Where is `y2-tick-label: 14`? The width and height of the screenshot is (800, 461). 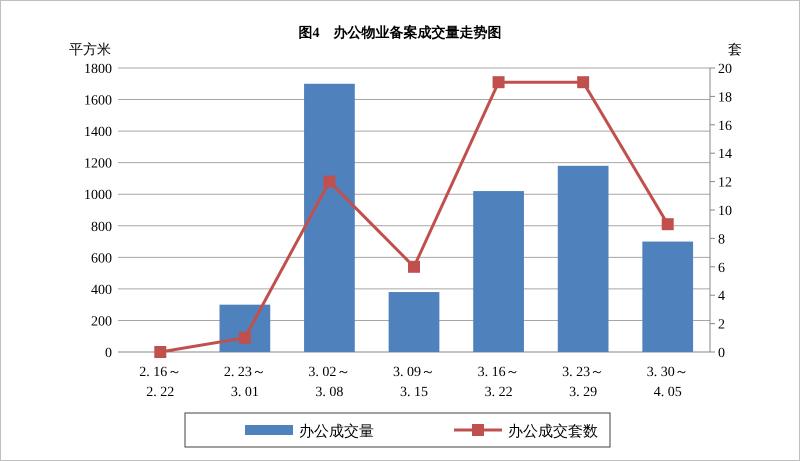
y2-tick-label: 14 is located at coordinates (725, 154).